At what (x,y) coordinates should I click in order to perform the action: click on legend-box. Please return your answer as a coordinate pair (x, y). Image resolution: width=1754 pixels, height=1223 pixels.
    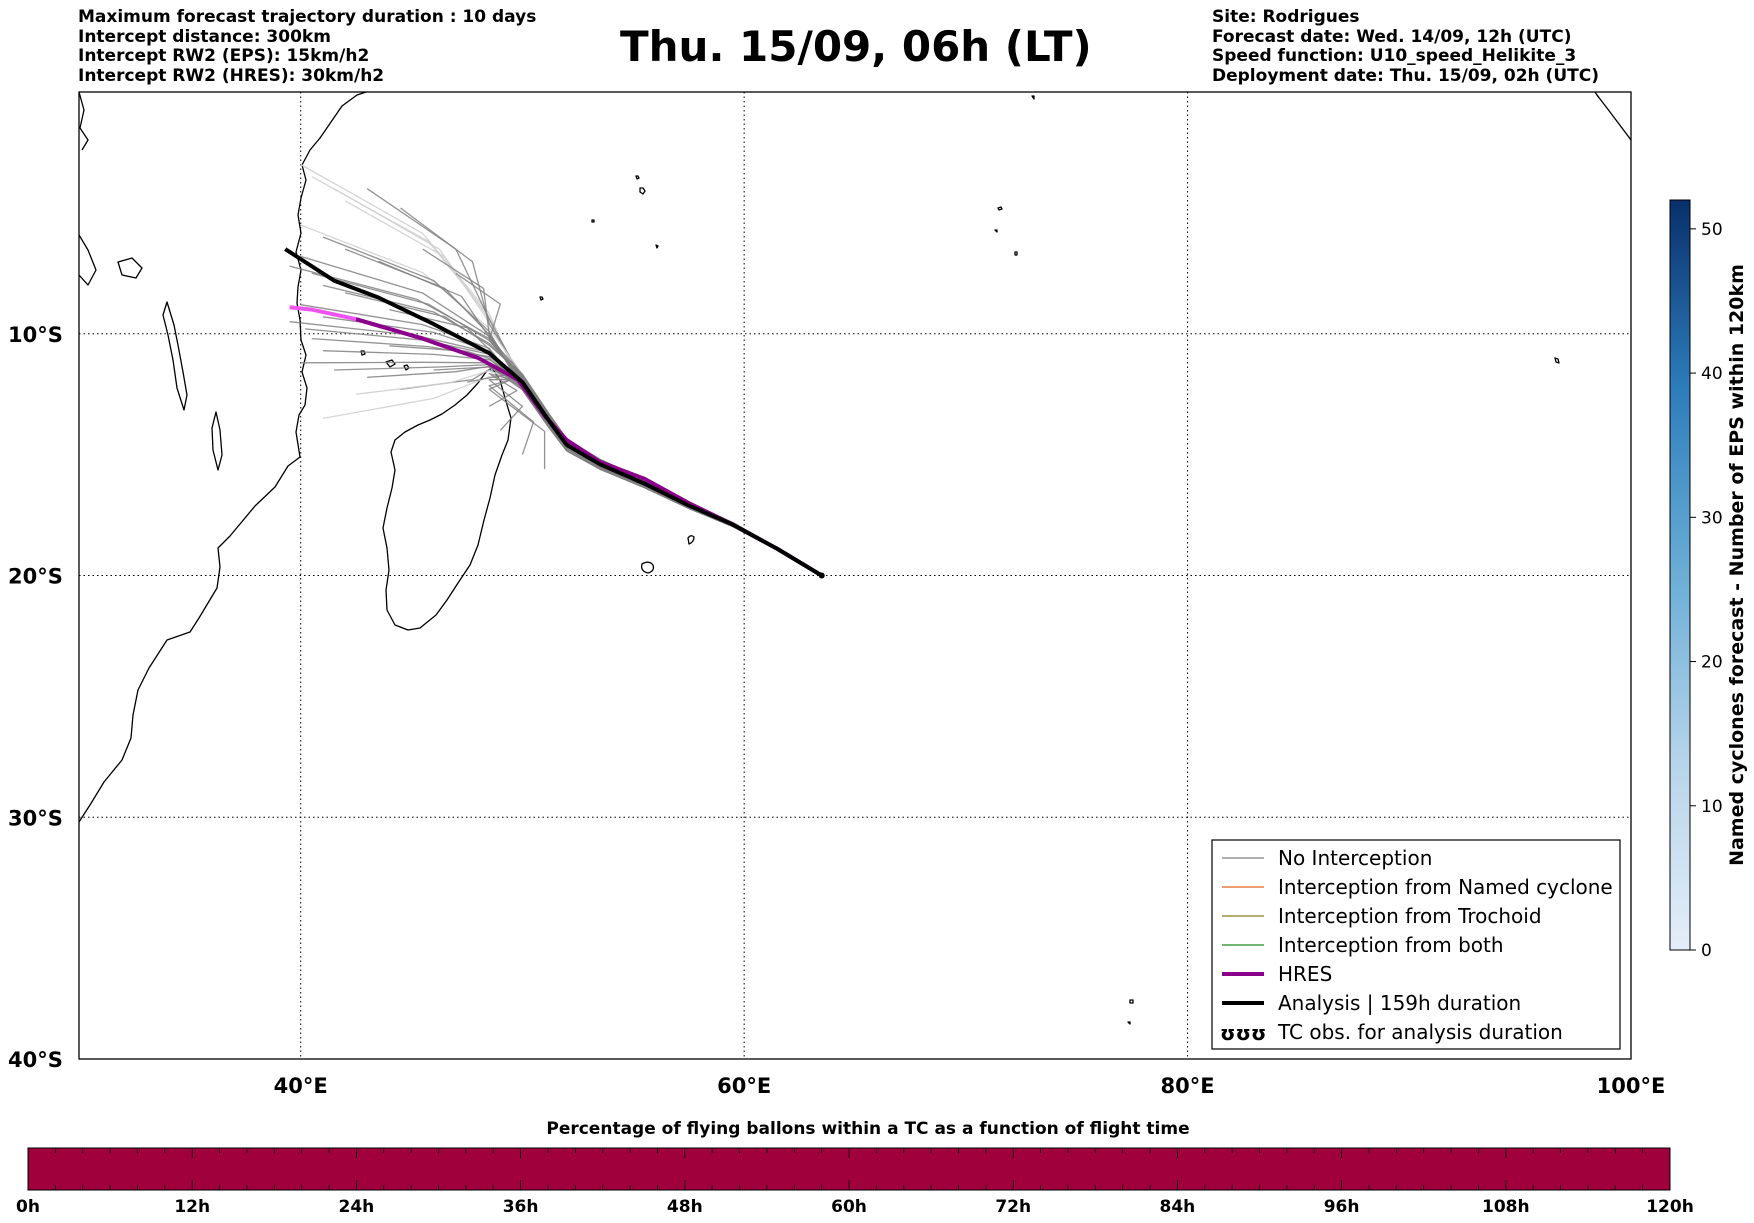
    Looking at the image, I should click on (1416, 944).